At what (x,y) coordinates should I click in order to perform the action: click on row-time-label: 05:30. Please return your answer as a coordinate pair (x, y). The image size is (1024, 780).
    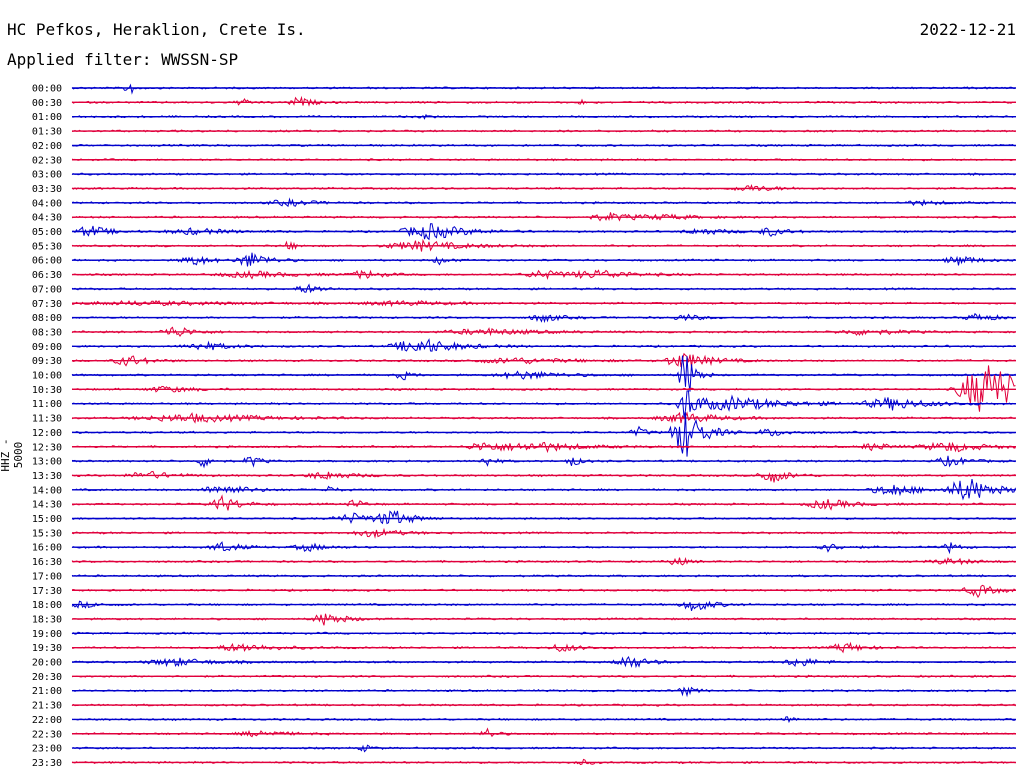
    Looking at the image, I should click on (47, 246).